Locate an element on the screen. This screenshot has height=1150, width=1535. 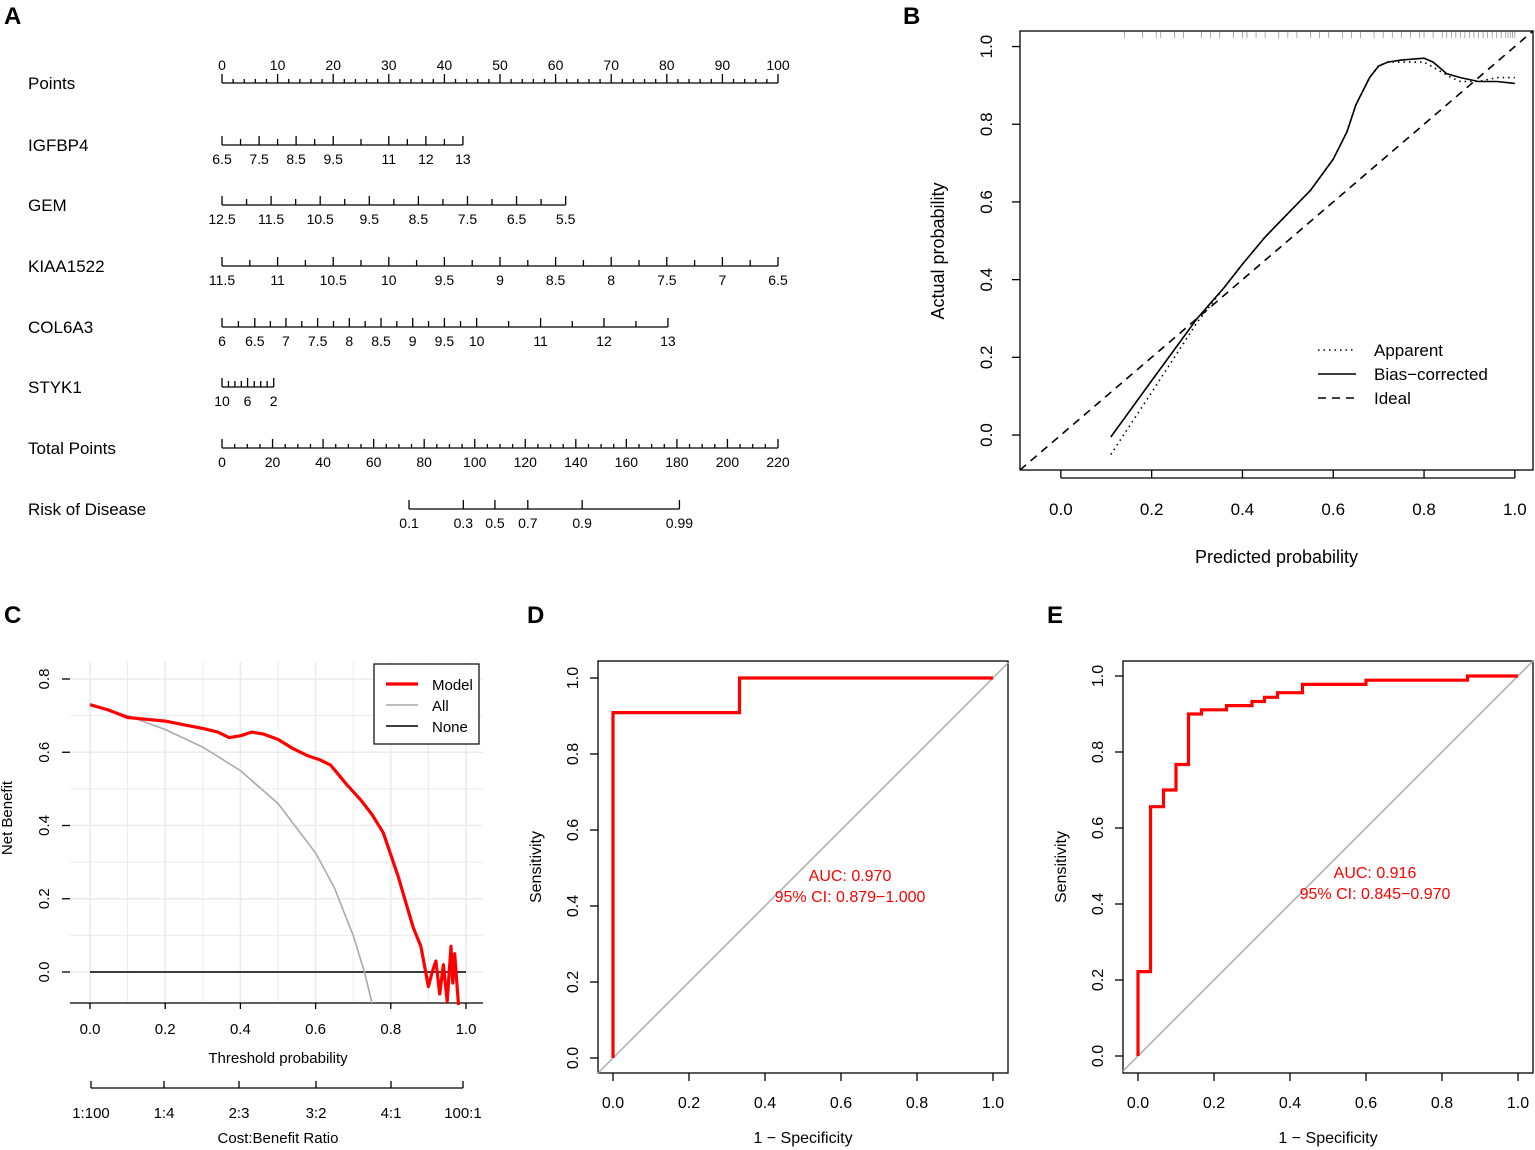
nomogram-tick-label: 200 is located at coordinates (728, 462).